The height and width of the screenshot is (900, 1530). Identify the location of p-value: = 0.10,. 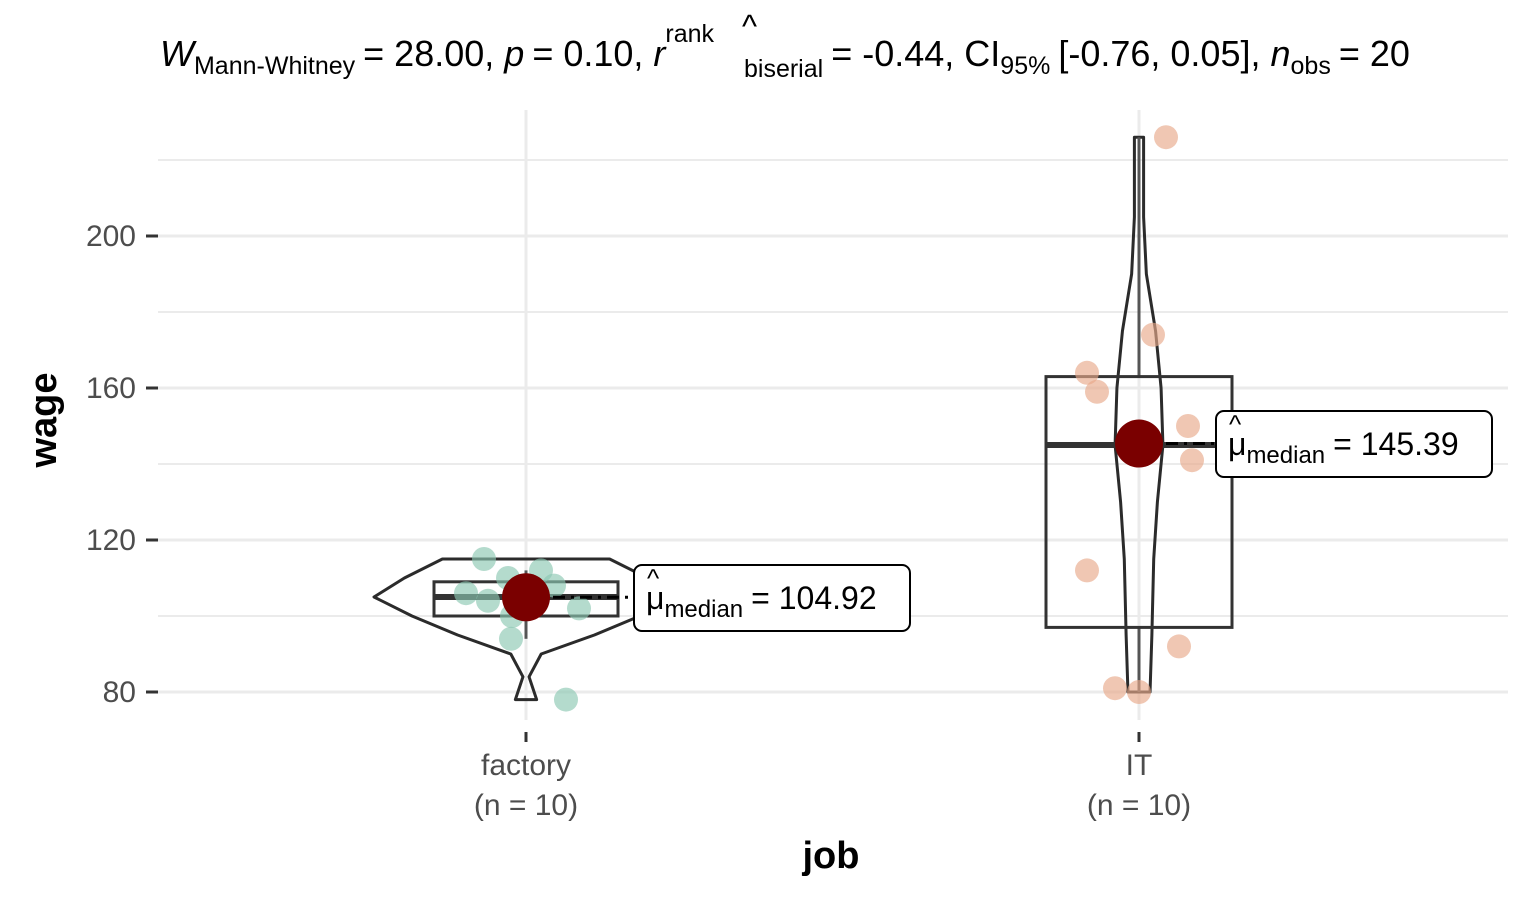
(587, 53).